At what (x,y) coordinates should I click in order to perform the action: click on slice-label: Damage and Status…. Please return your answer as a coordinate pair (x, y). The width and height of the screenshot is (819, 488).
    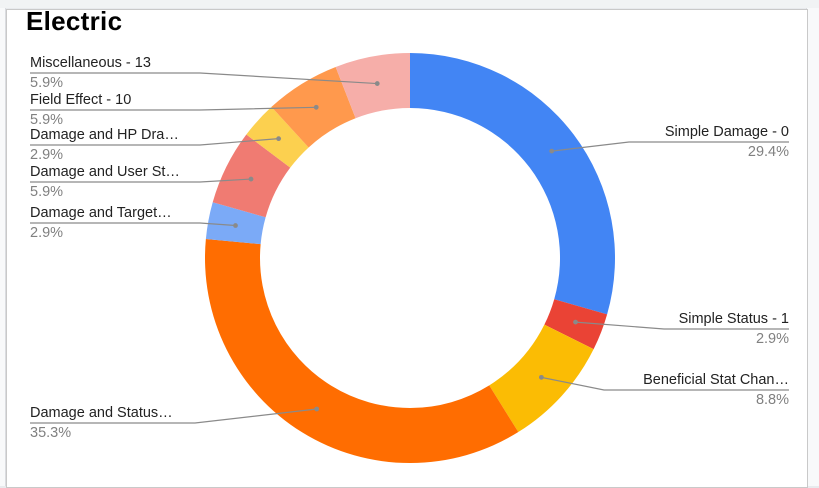
    Looking at the image, I should click on (101, 413).